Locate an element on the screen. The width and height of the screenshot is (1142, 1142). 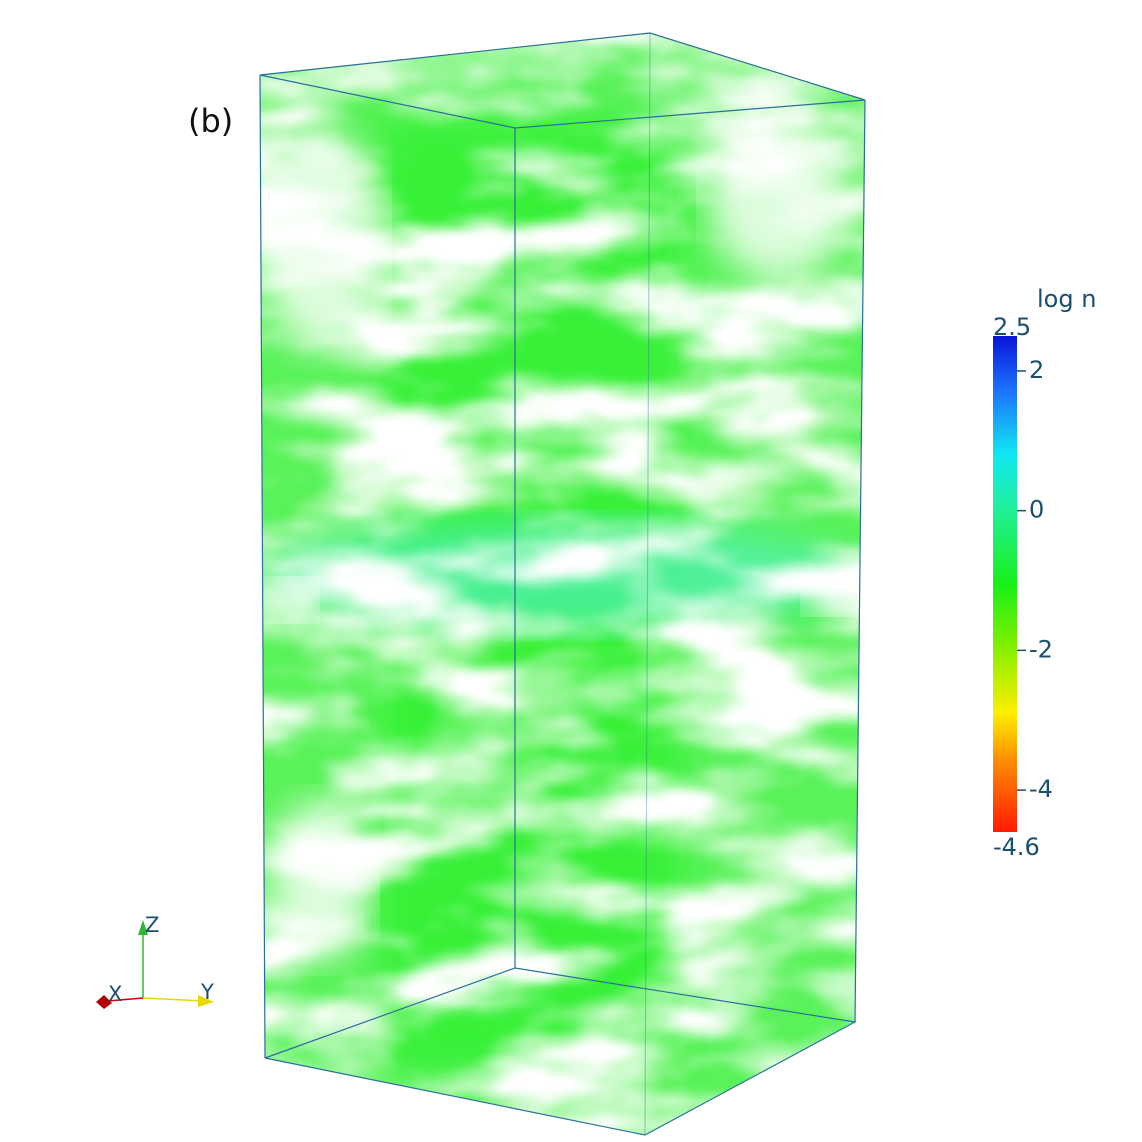
axes-triad: Z X Y is located at coordinates (155, 961).